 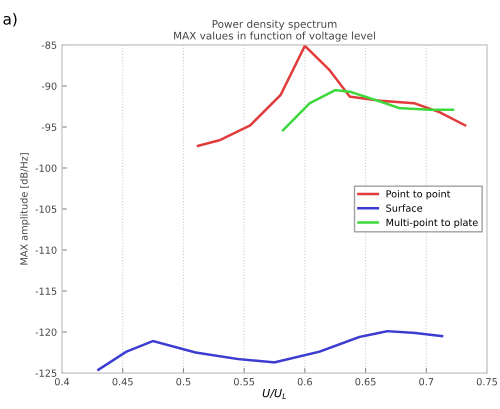 I want to click on y-tick-label: -90, so click(x=49, y=86).